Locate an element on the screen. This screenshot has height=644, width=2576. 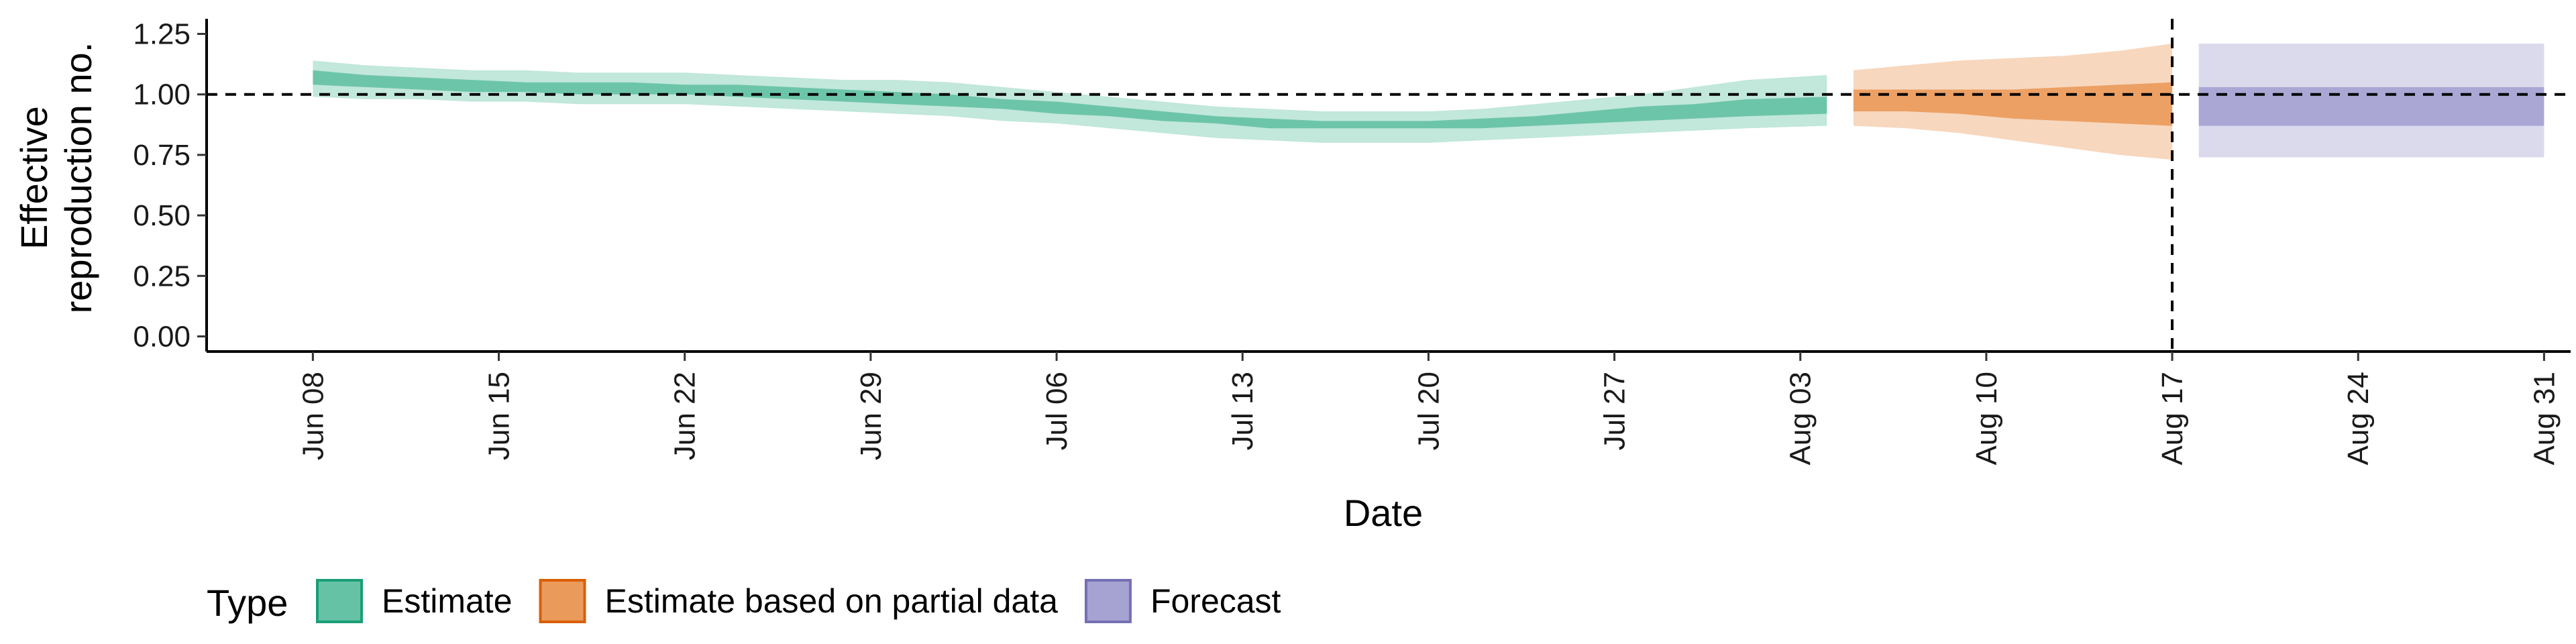
legend-title: Type is located at coordinates (247, 603).